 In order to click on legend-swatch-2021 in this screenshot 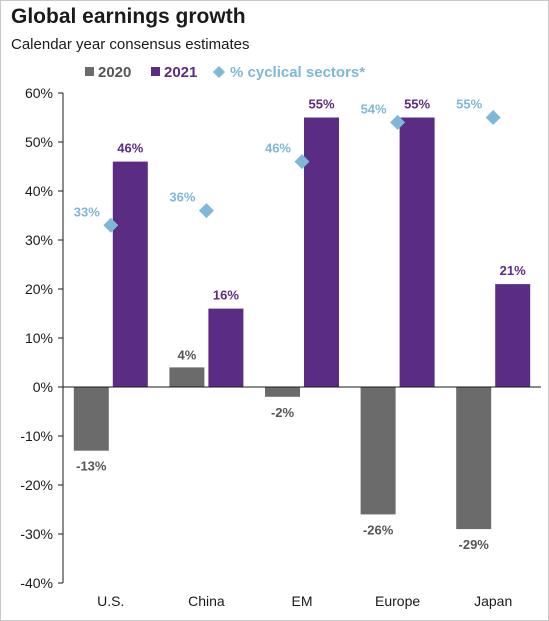, I will do `click(155, 71)`.